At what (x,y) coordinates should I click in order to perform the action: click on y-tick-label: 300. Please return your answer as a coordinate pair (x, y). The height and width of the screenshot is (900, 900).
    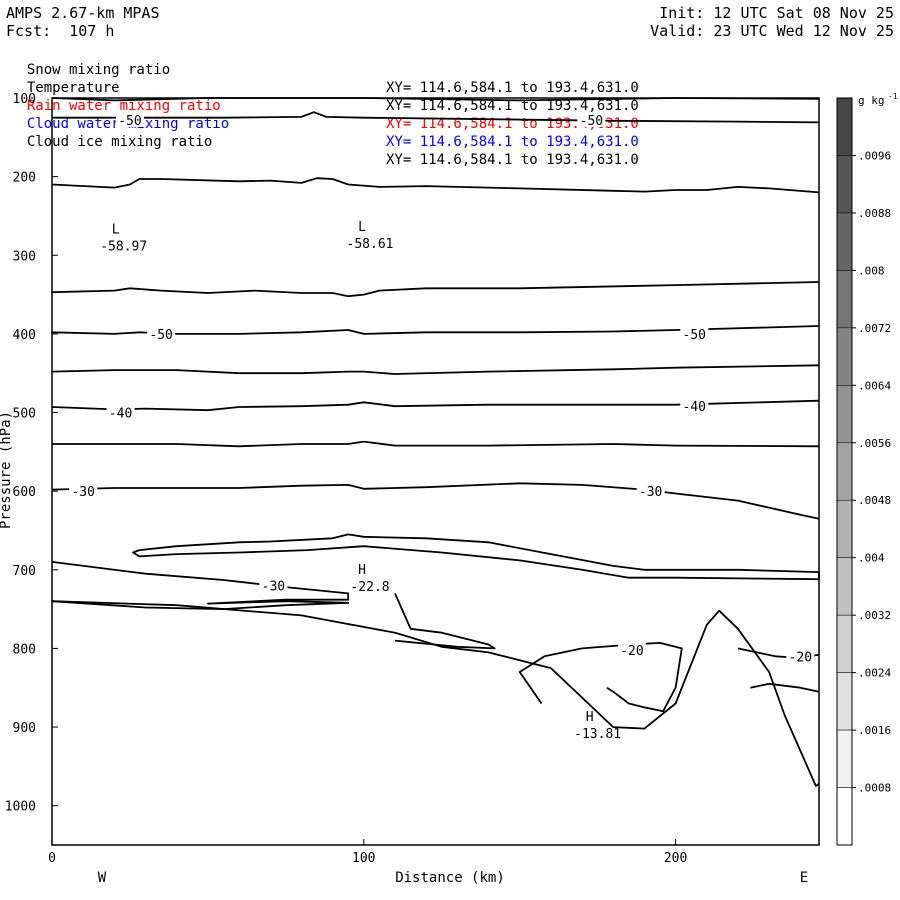
    Looking at the image, I should click on (24, 256).